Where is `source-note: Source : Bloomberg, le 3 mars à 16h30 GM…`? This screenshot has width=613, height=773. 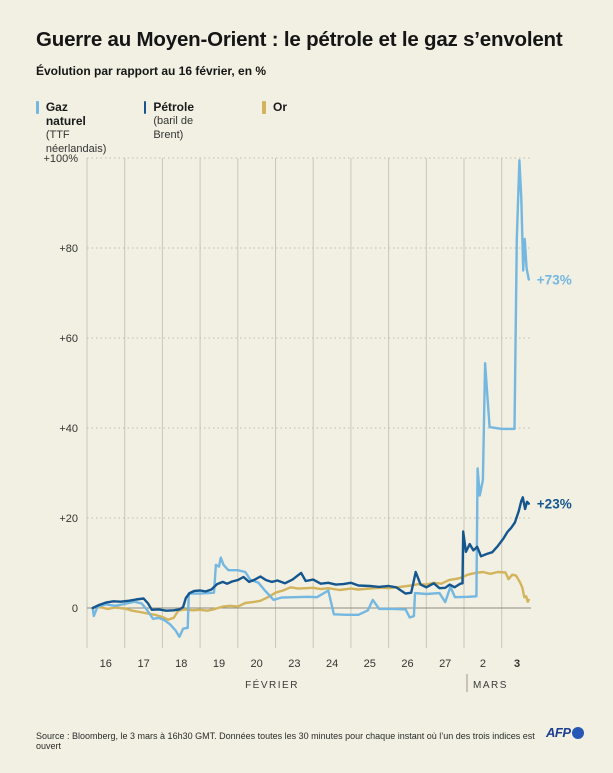 source-note: Source : Bloomberg, le 3 mars à 16h30 GM… is located at coordinates (285, 741).